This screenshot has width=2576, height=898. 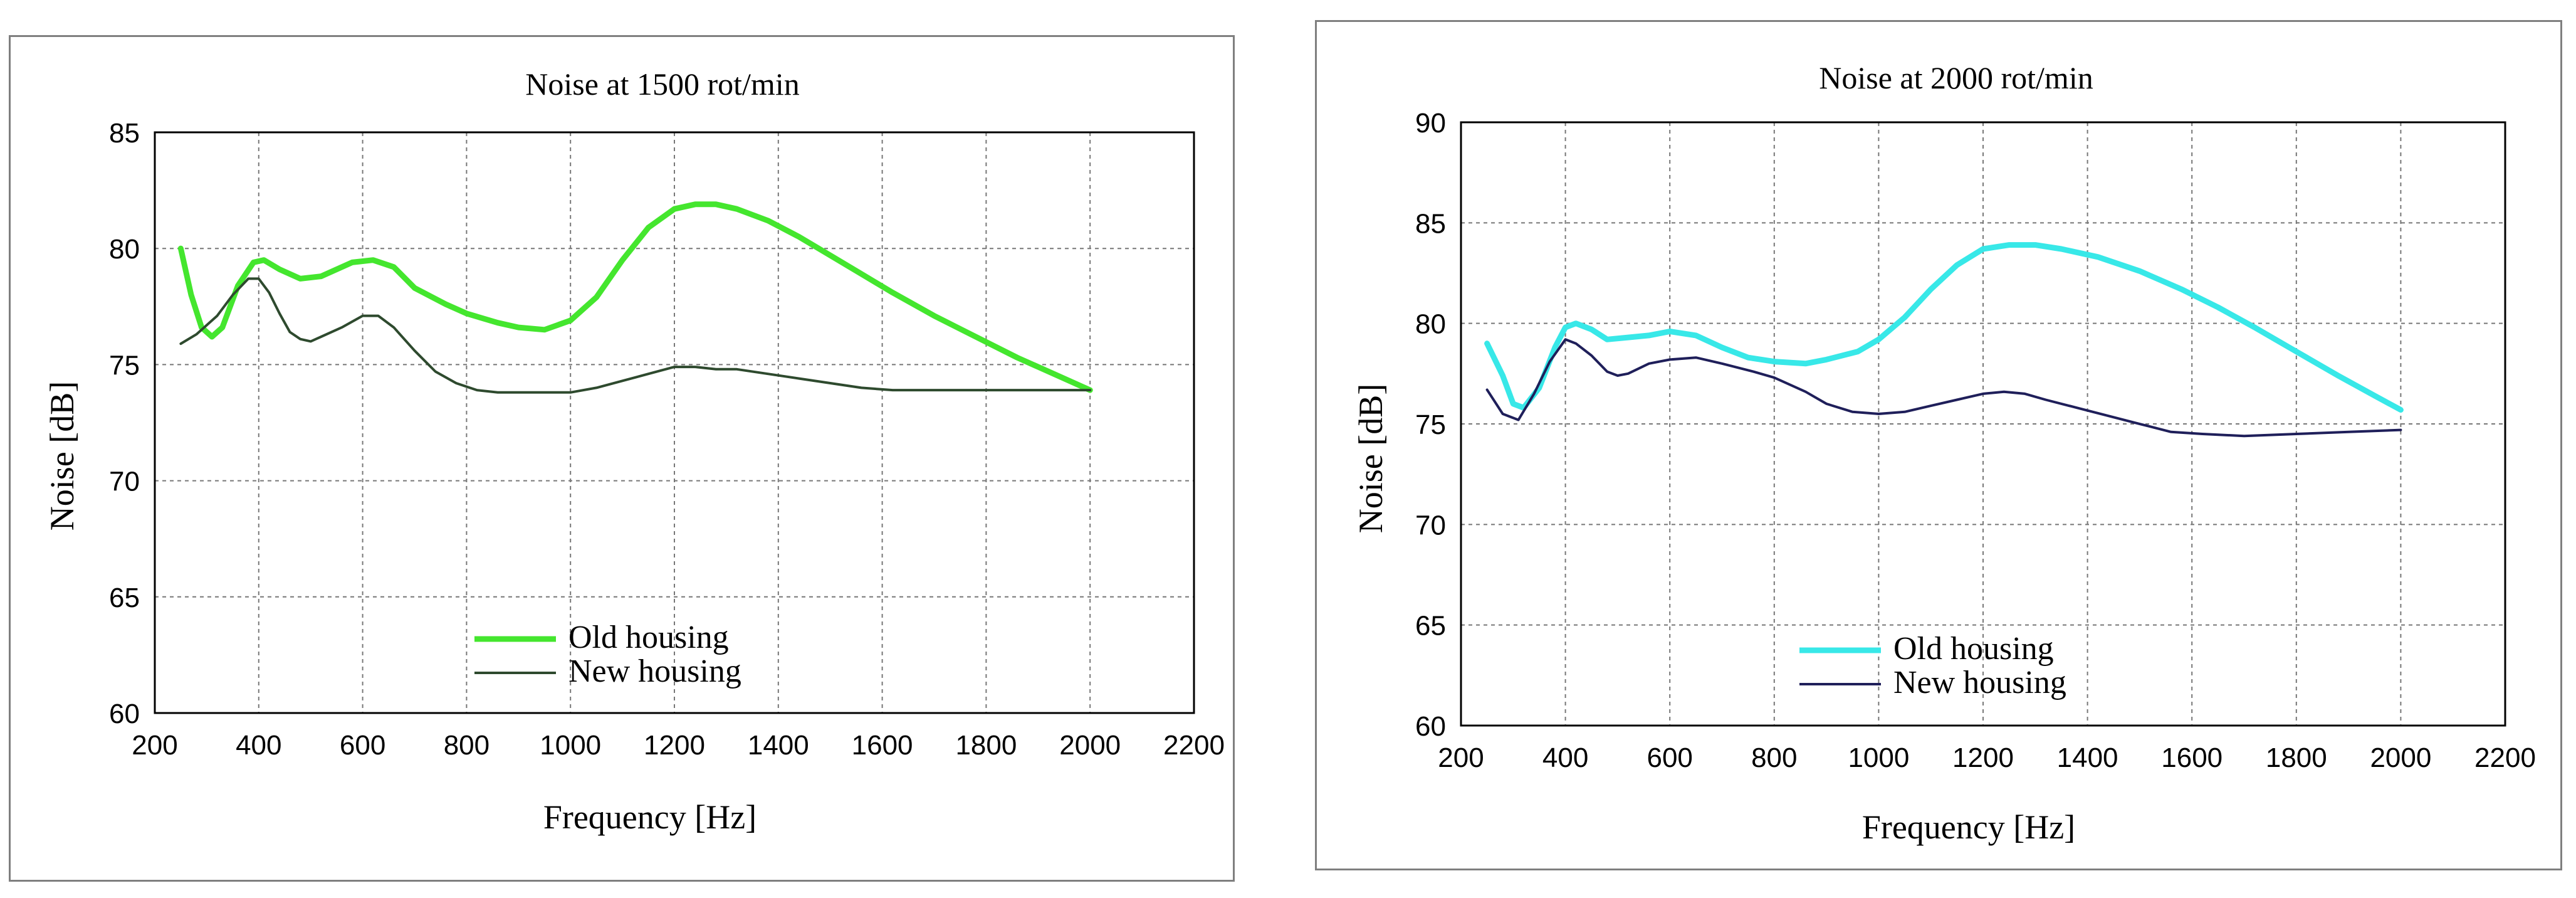 I want to click on y-tick-label: 90, so click(x=1430, y=123).